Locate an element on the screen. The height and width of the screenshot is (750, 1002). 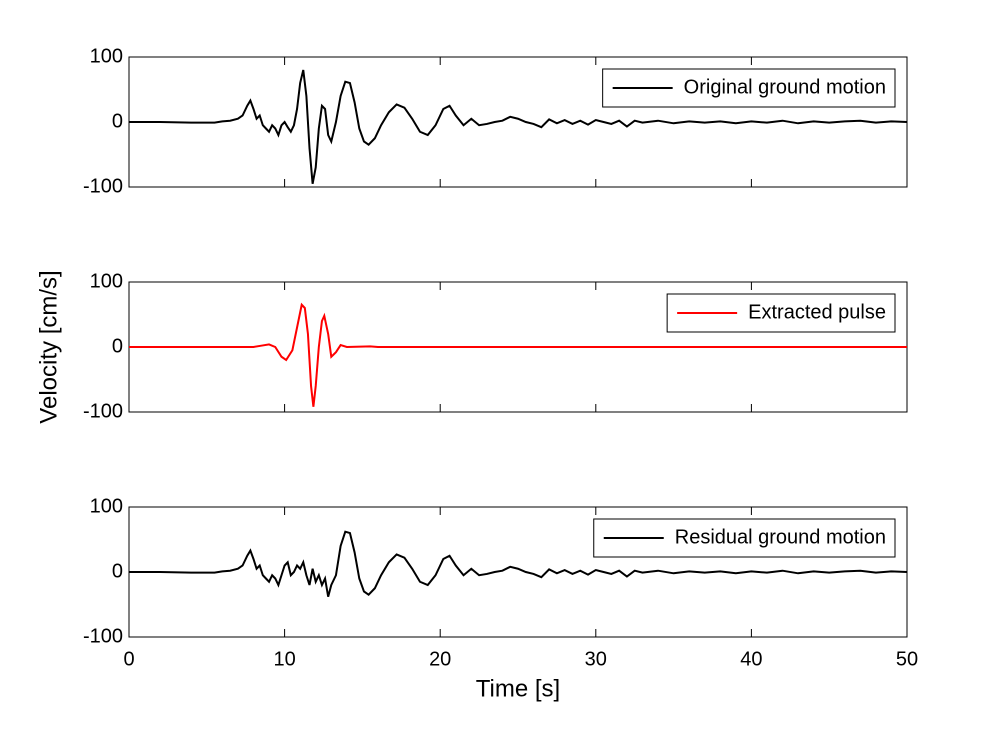
y-axis-label: Velocity [cm/s] is located at coordinates (48, 346).